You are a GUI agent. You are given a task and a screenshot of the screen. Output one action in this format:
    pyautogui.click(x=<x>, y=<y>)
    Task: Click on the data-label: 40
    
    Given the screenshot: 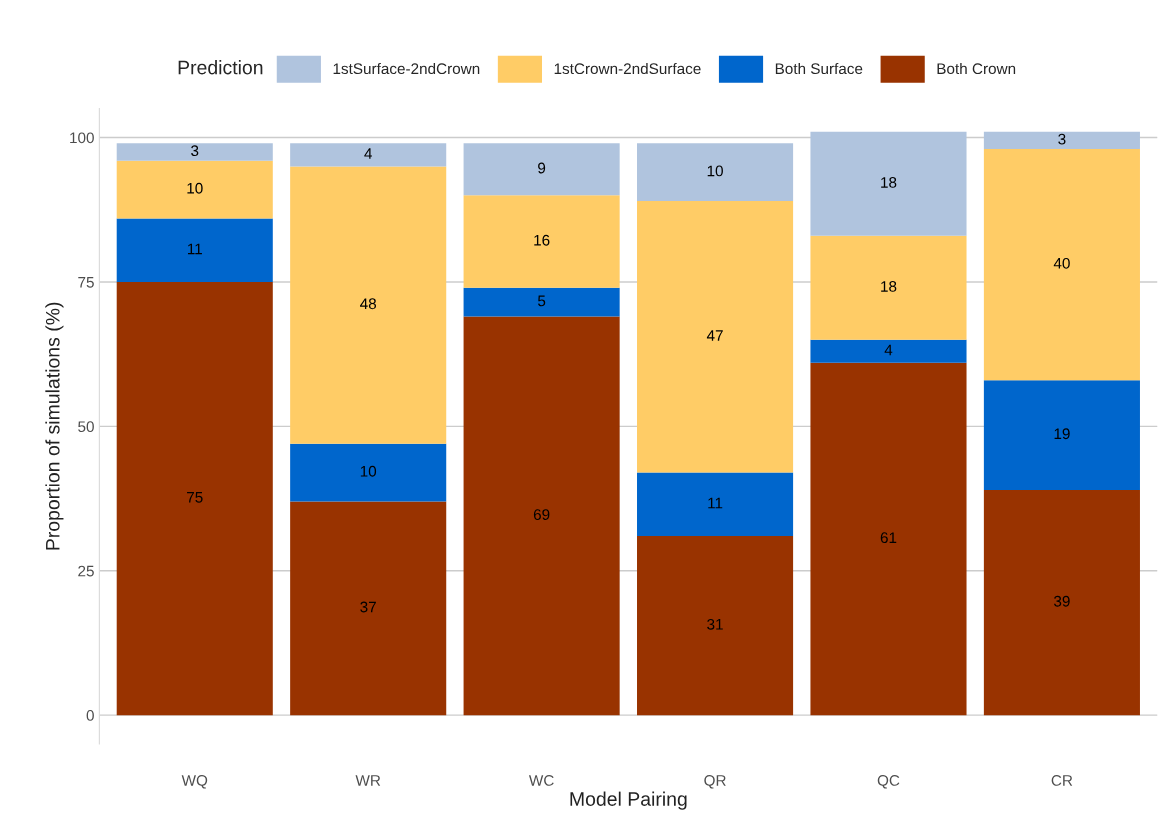 What is the action you would take?
    pyautogui.click(x=1061, y=263)
    